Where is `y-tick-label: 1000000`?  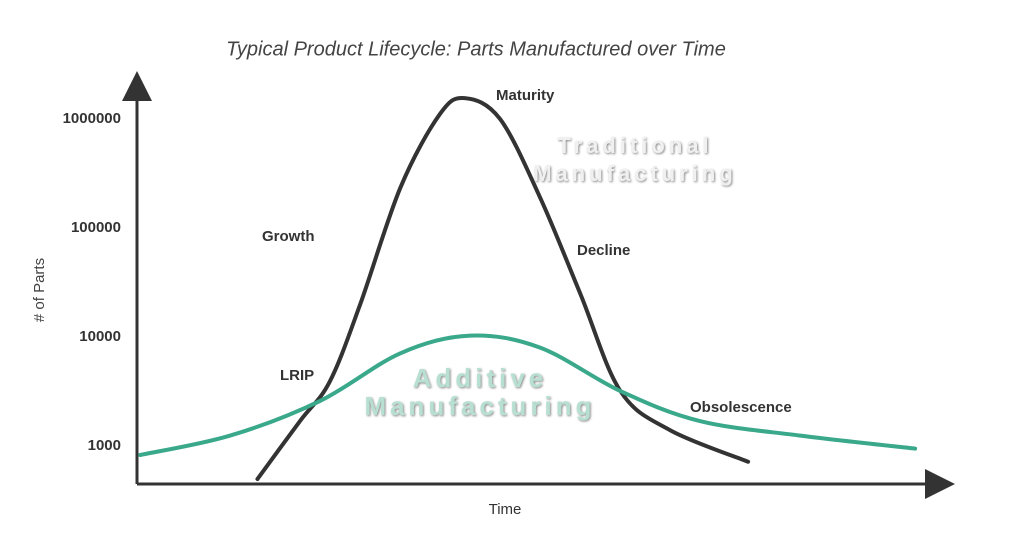 y-tick-label: 1000000 is located at coordinates (92, 118).